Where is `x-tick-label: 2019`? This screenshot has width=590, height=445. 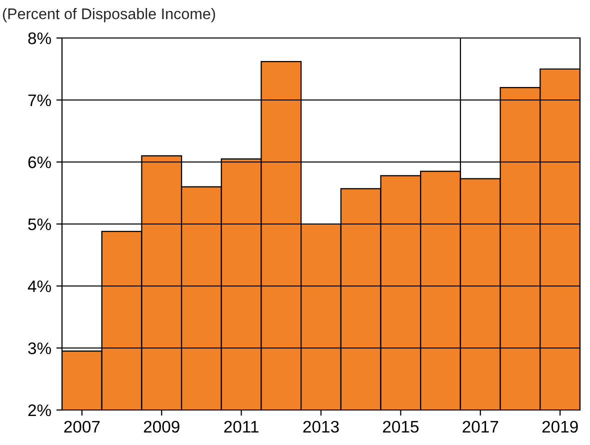
x-tick-label: 2019 is located at coordinates (560, 426).